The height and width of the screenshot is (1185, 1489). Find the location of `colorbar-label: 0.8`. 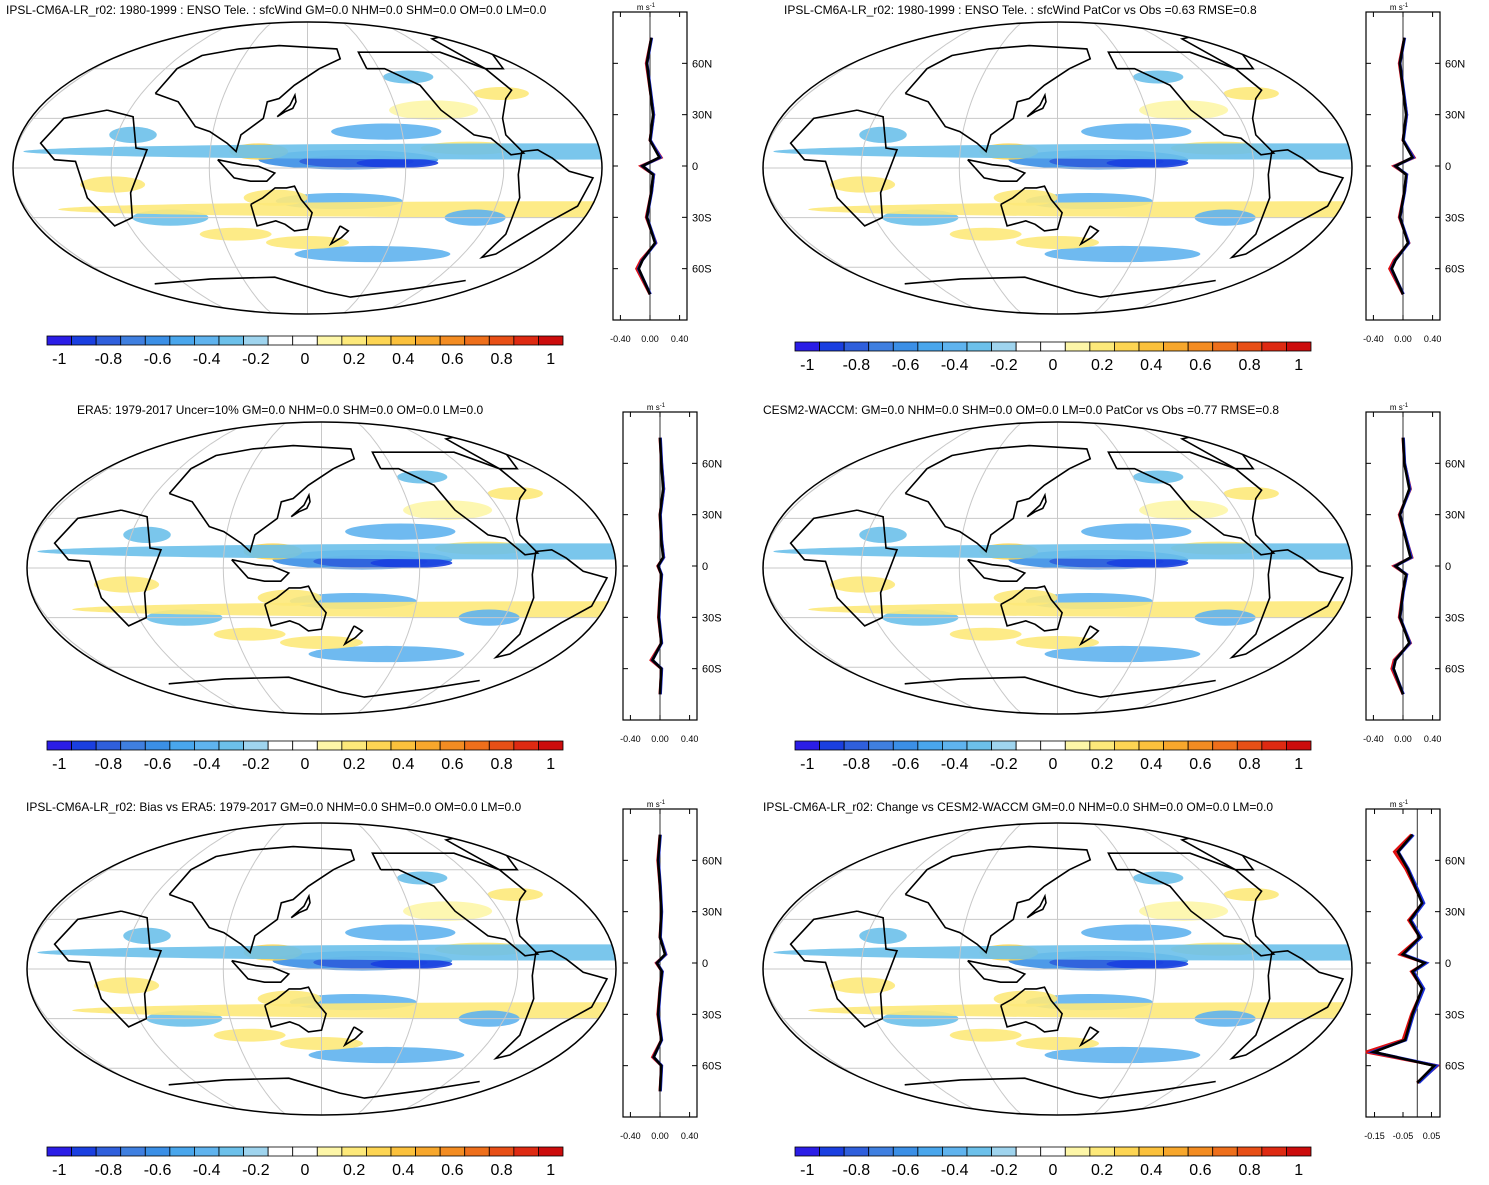

colorbar-label: 0.8 is located at coordinates (501, 764).